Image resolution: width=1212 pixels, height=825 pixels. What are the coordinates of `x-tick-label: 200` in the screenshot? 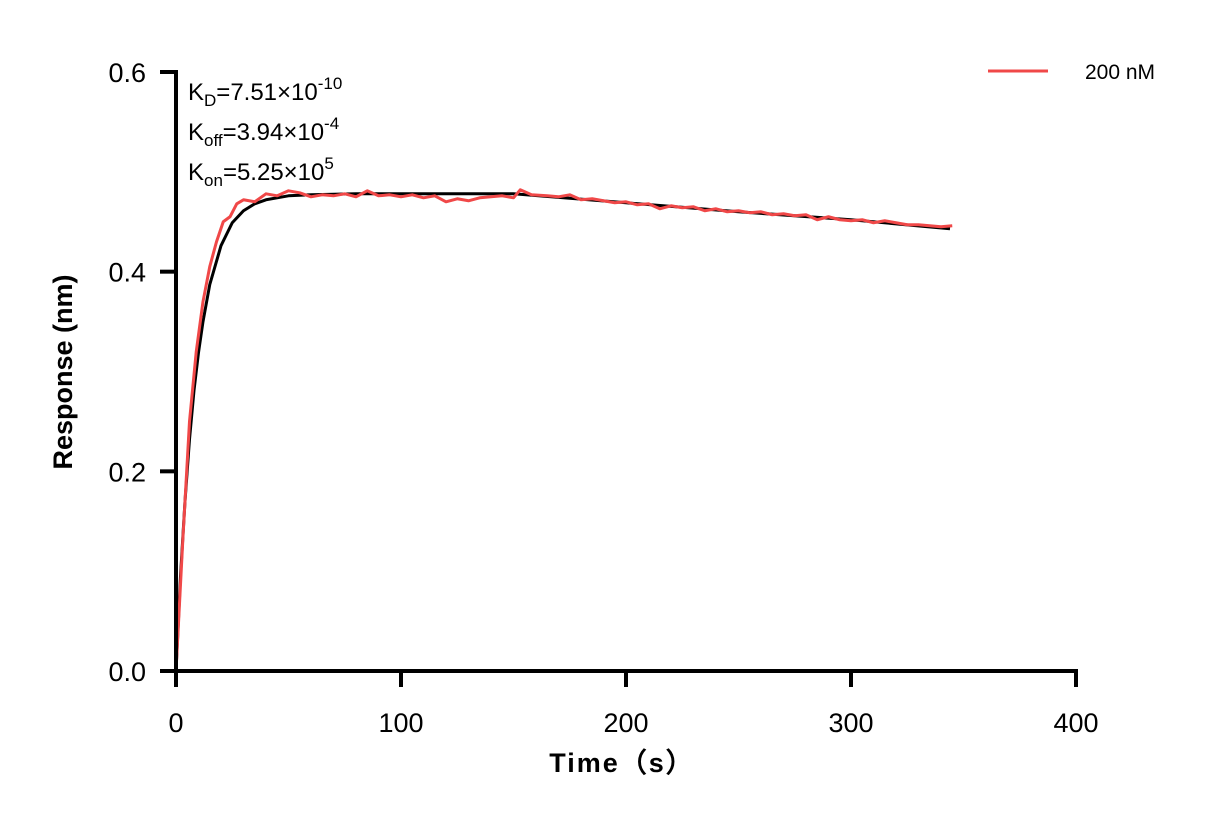 It's located at (625, 723).